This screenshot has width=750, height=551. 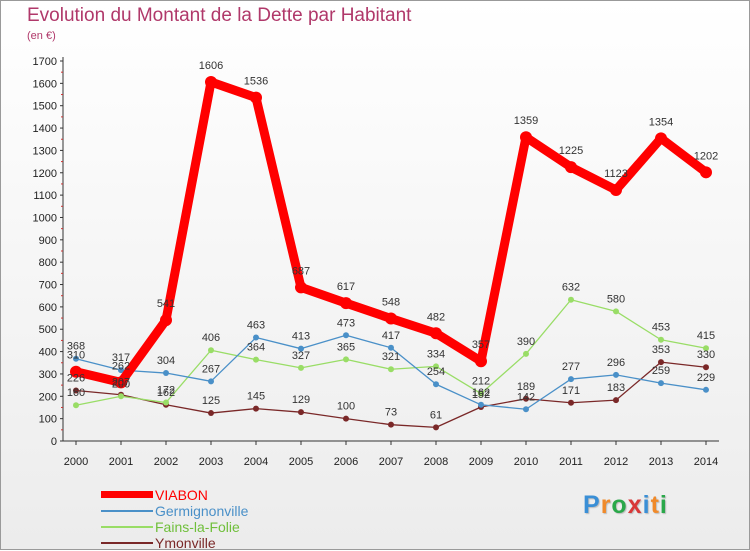 I want to click on data-label-viabon: 357, so click(x=481, y=345).